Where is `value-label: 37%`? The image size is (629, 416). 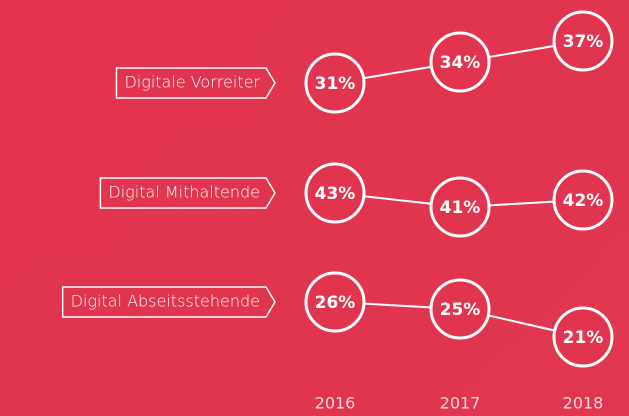
value-label: 37% is located at coordinates (583, 42).